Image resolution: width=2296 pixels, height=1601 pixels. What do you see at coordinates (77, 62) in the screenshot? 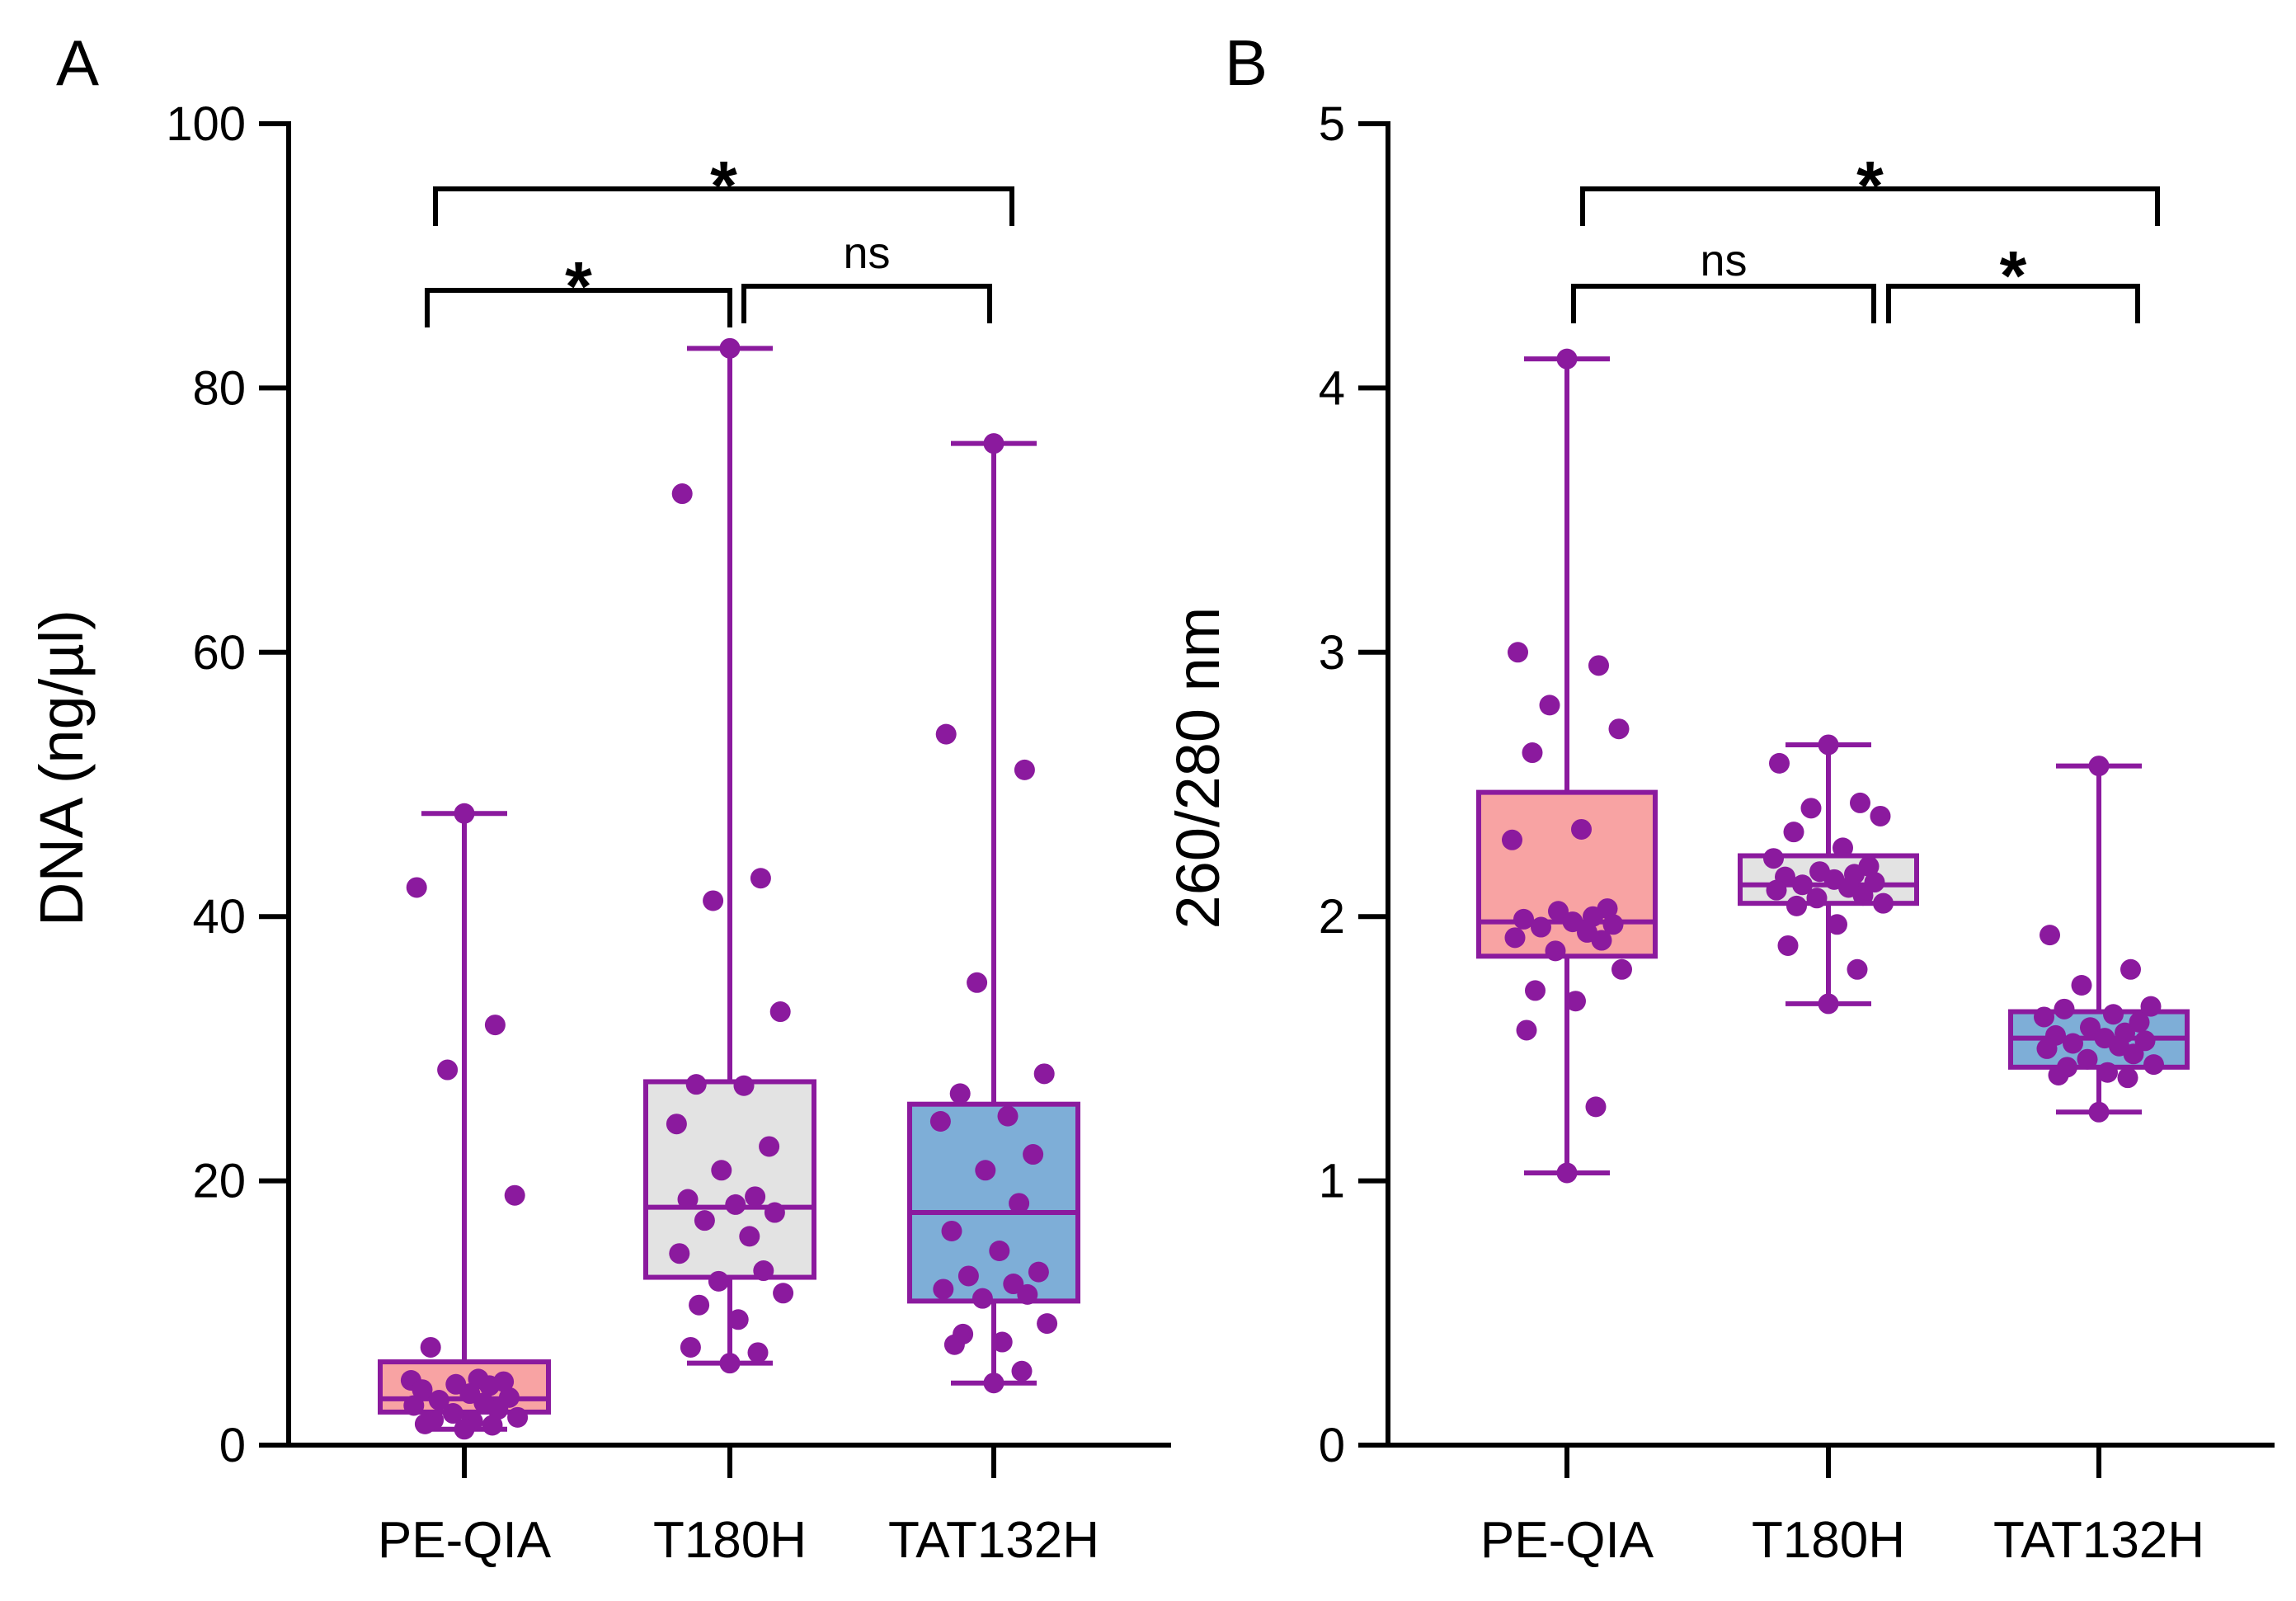
I see `panel-letter: A` at bounding box center [77, 62].